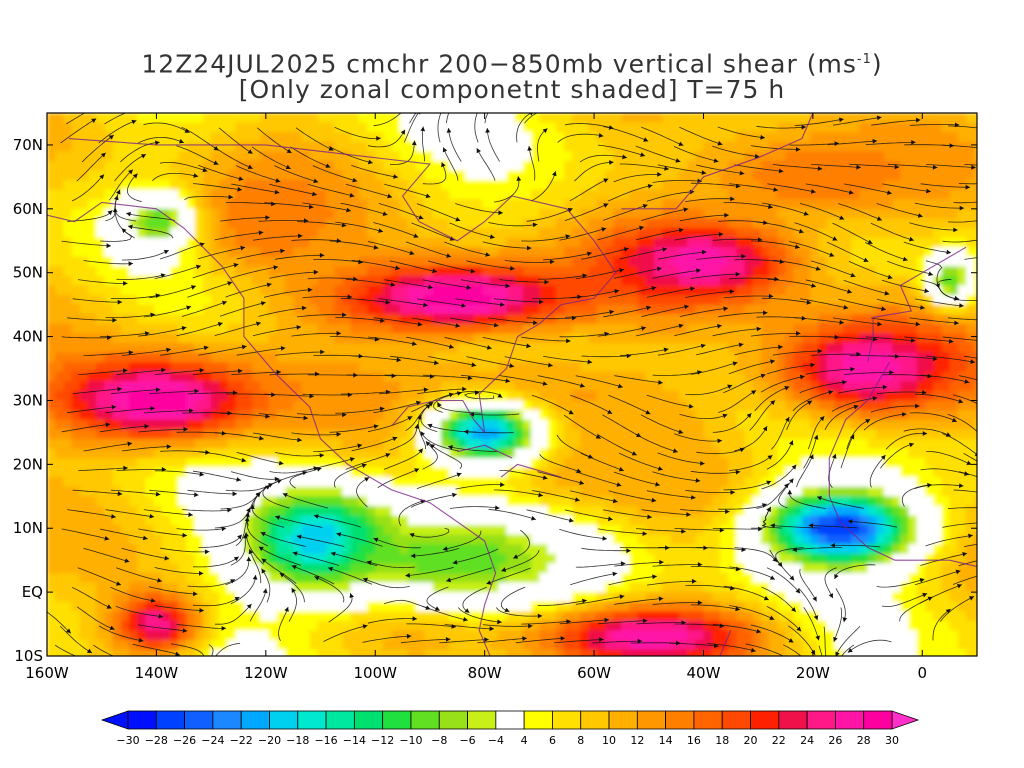 This screenshot has width=1024, height=768. What do you see at coordinates (751, 740) in the screenshot?
I see `colorbar-label: 20` at bounding box center [751, 740].